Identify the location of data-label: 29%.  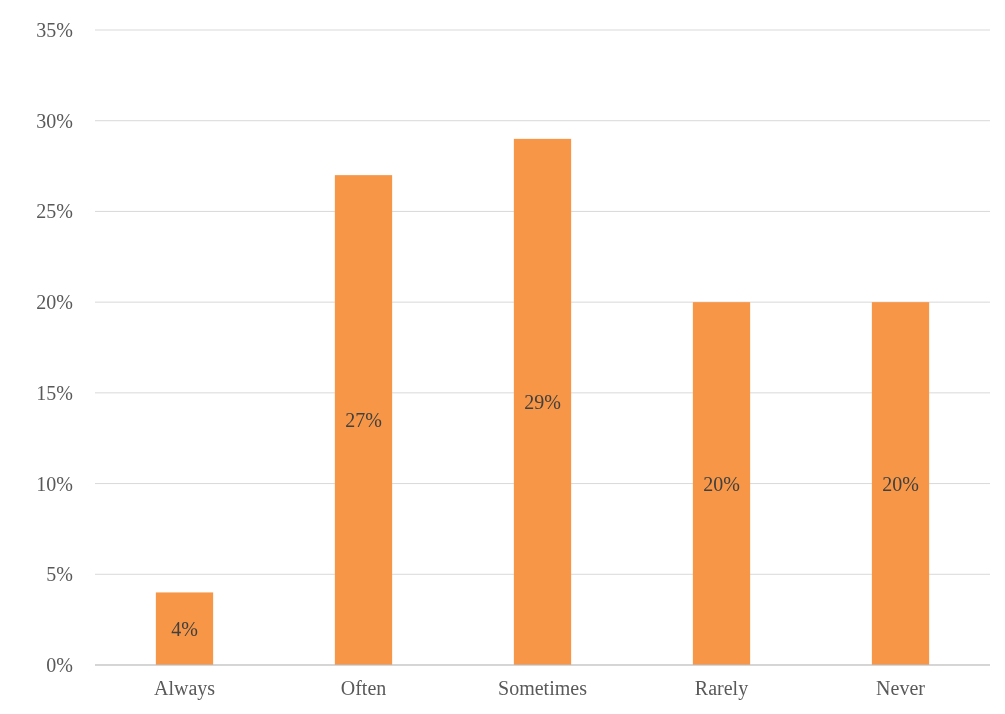
(542, 401).